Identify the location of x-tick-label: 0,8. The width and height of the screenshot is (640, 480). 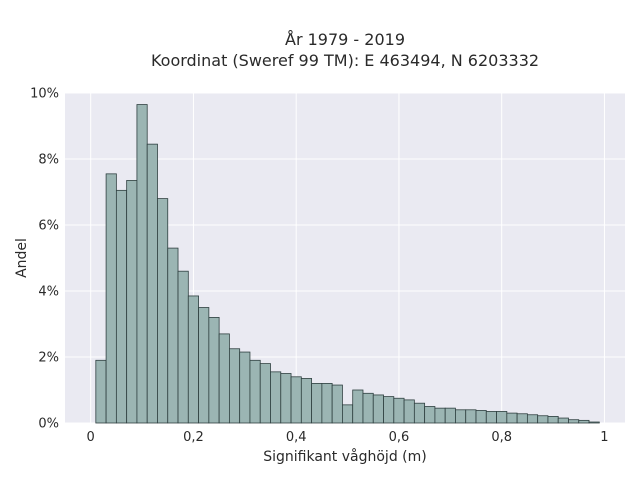
(501, 437).